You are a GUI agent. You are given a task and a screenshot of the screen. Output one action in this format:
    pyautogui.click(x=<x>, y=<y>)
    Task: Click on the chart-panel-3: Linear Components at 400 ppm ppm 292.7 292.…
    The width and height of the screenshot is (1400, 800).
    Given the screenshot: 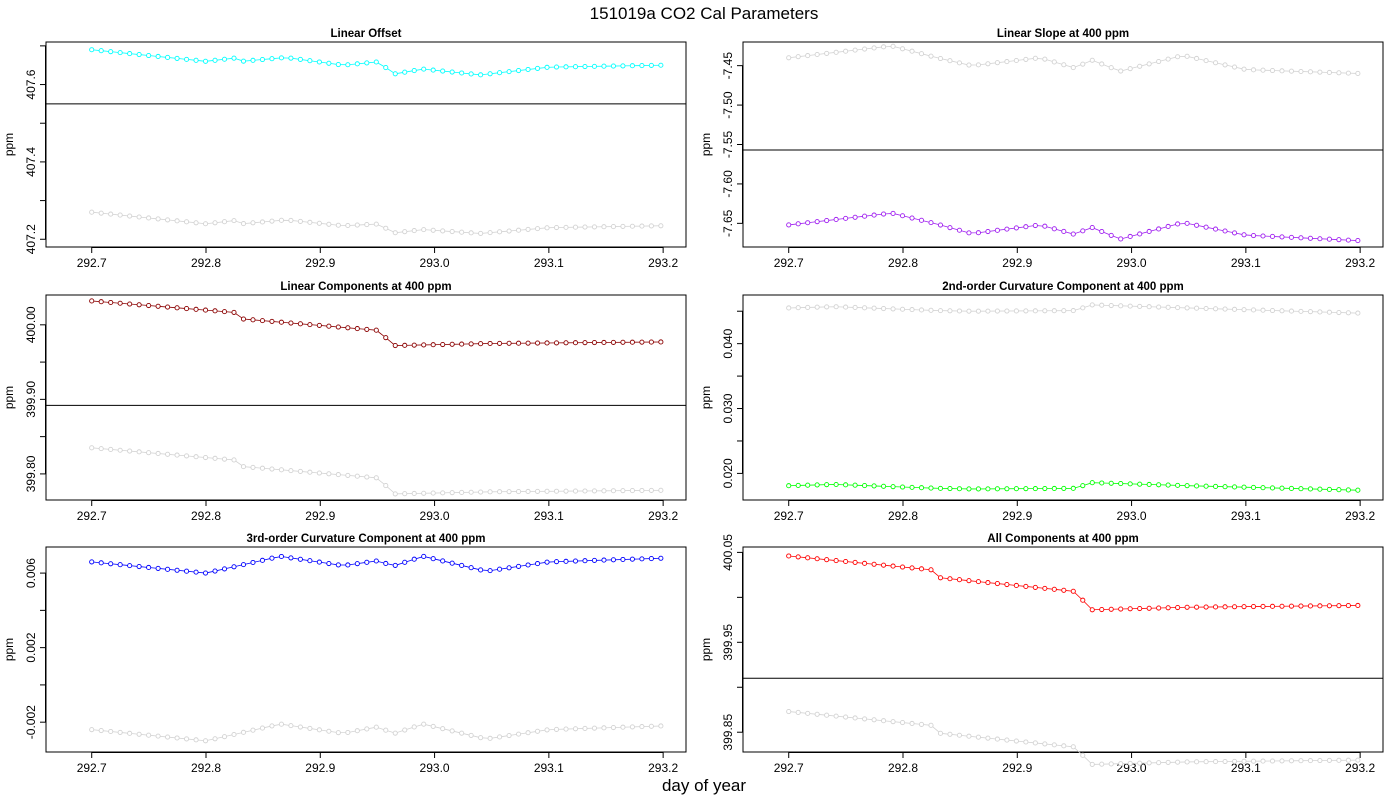 What is the action you would take?
    pyautogui.click(x=344, y=402)
    